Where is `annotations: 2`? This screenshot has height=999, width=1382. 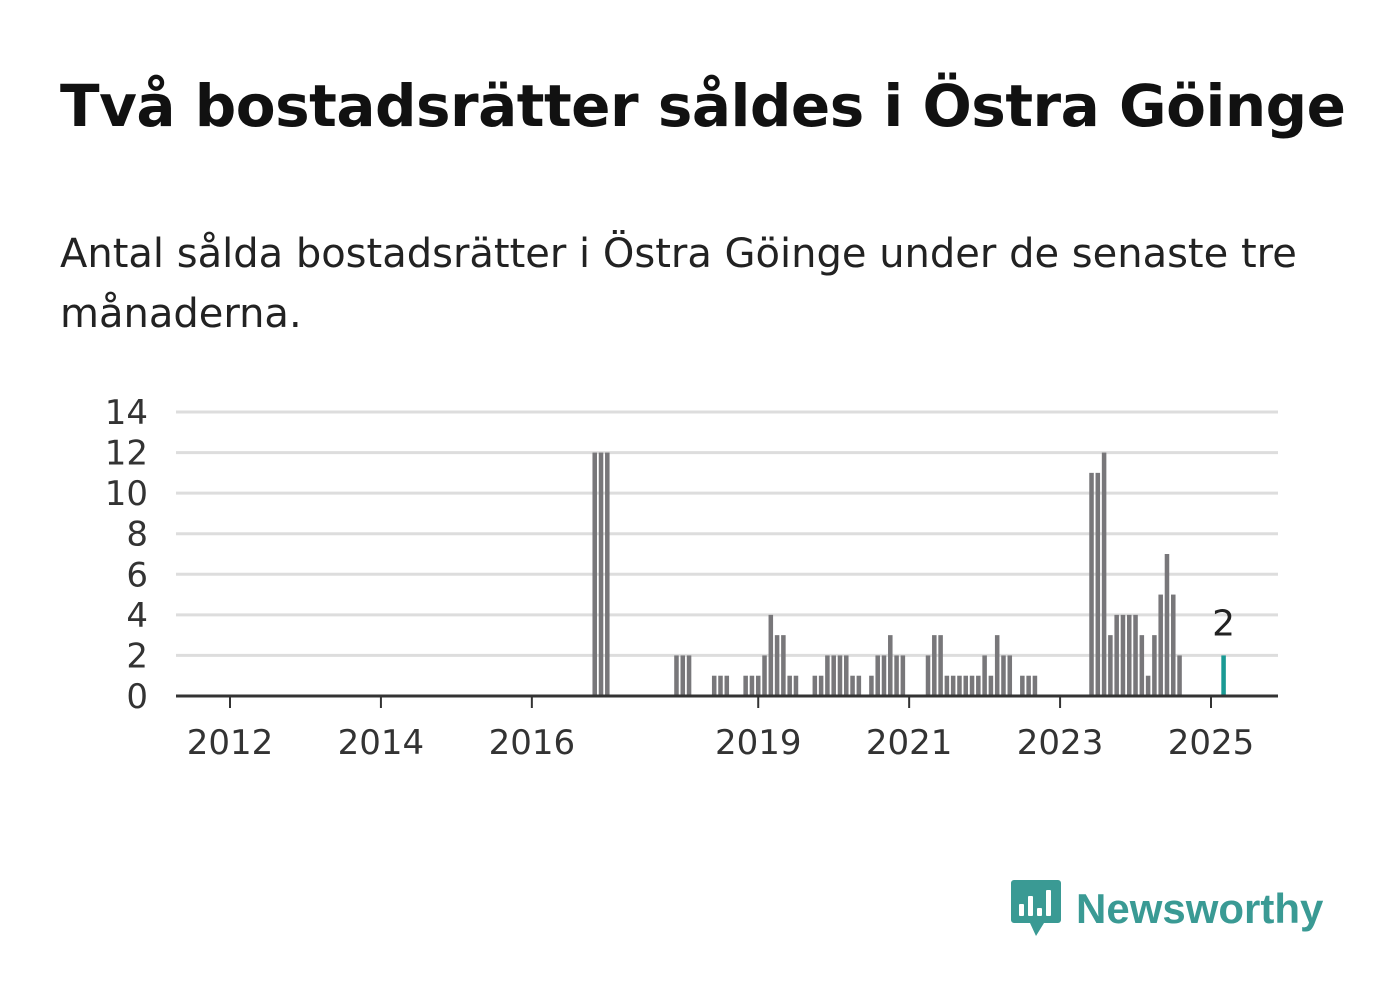 annotations: 2 is located at coordinates (1223, 623).